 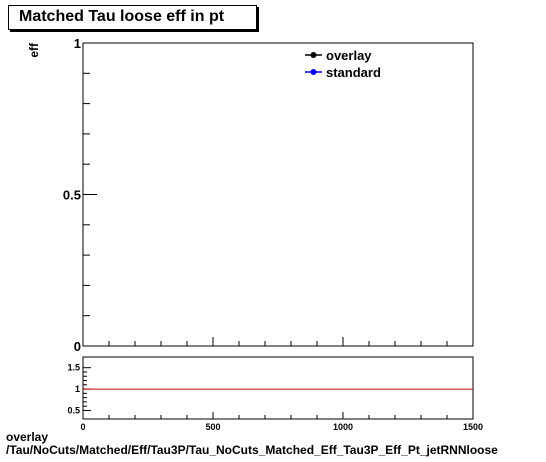 What do you see at coordinates (349, 55) in the screenshot?
I see `legend-label: overlay` at bounding box center [349, 55].